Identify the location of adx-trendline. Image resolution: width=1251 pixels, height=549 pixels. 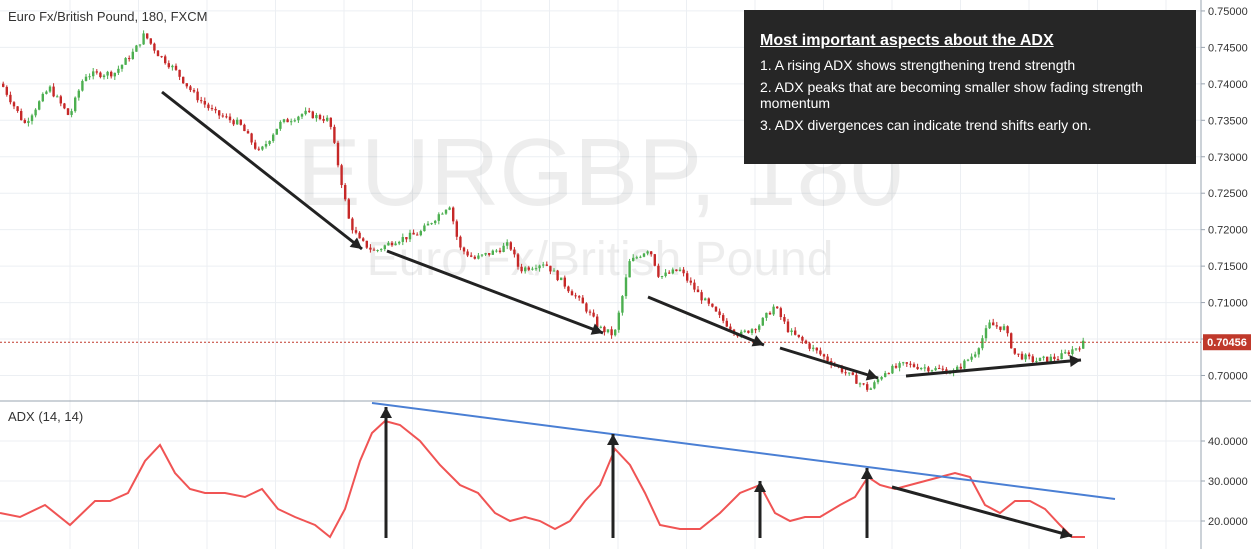
(743, 451).